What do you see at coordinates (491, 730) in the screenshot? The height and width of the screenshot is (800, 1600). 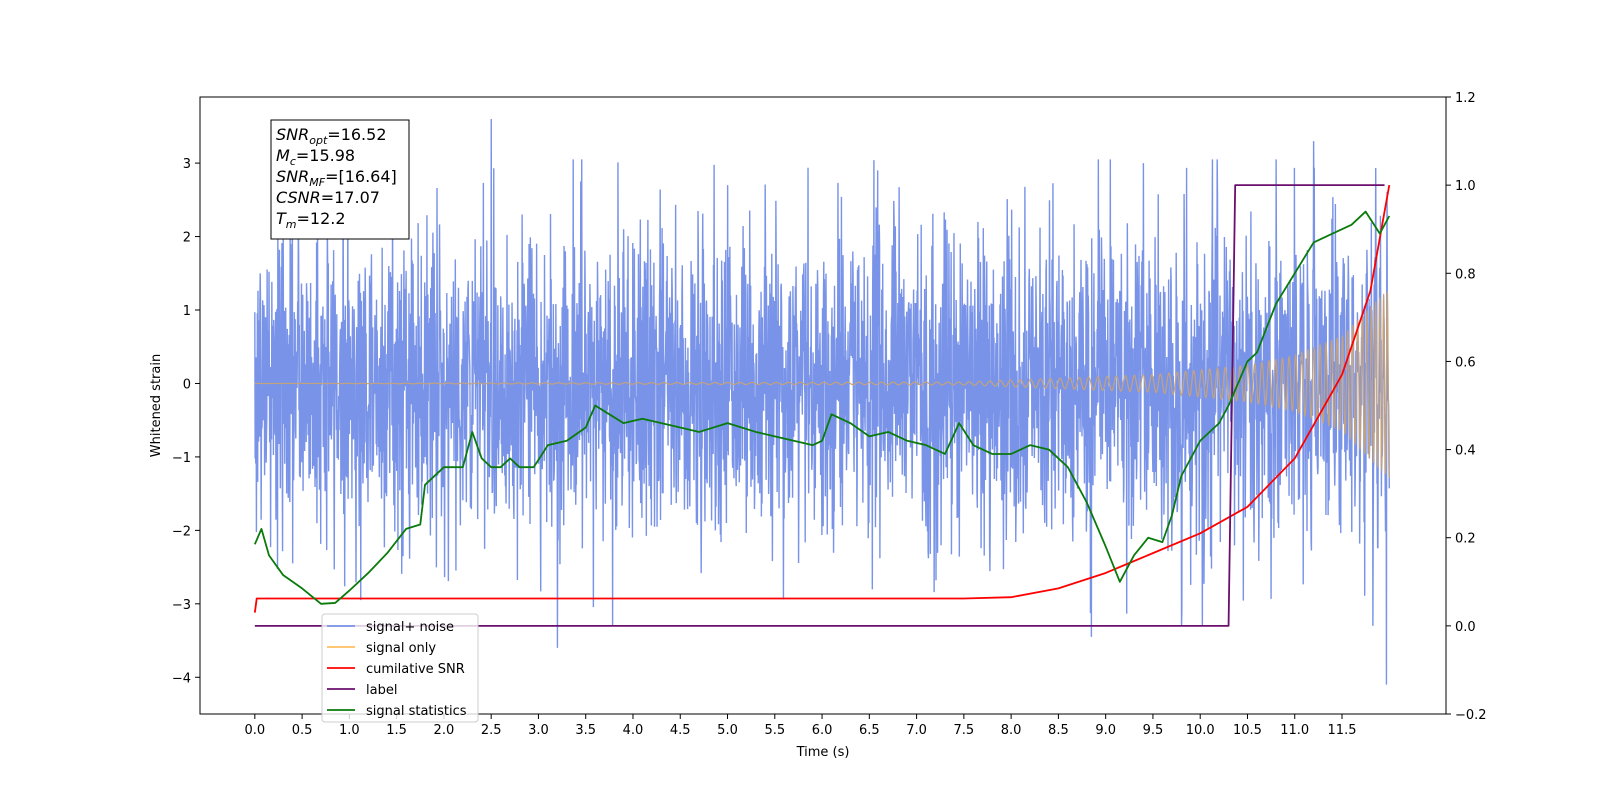 I see `x-tick-label: 2.5` at bounding box center [491, 730].